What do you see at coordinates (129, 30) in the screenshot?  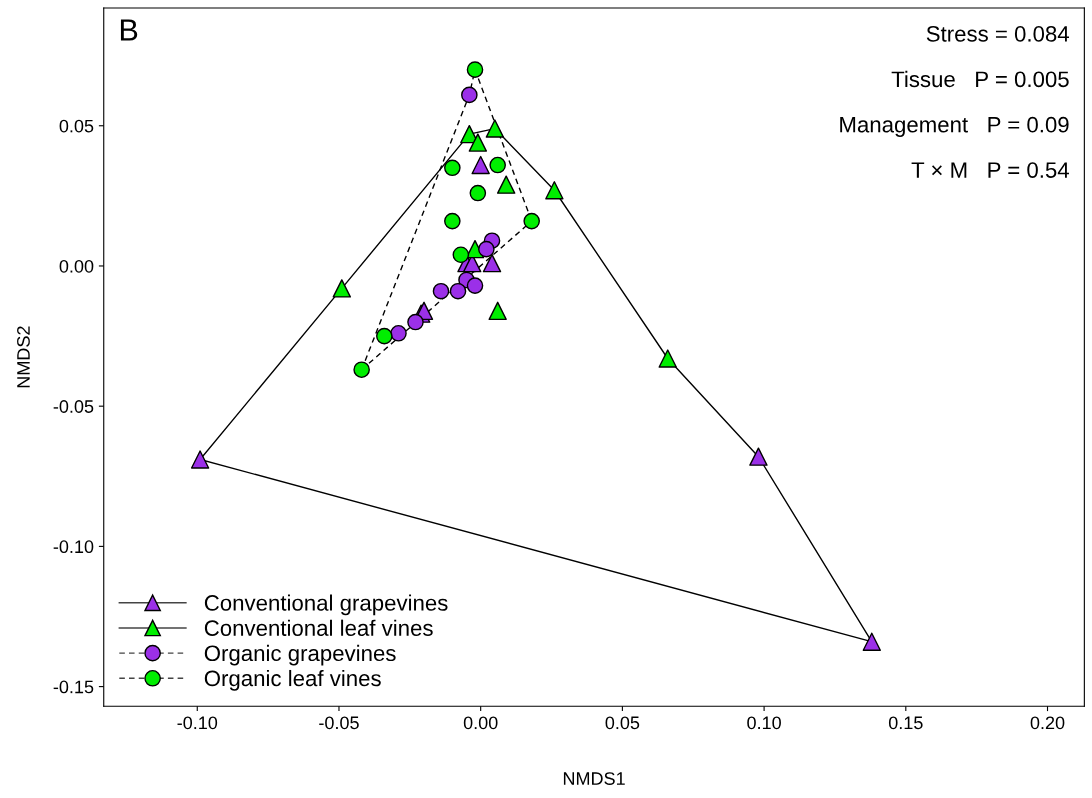 I see `annotation: B` at bounding box center [129, 30].